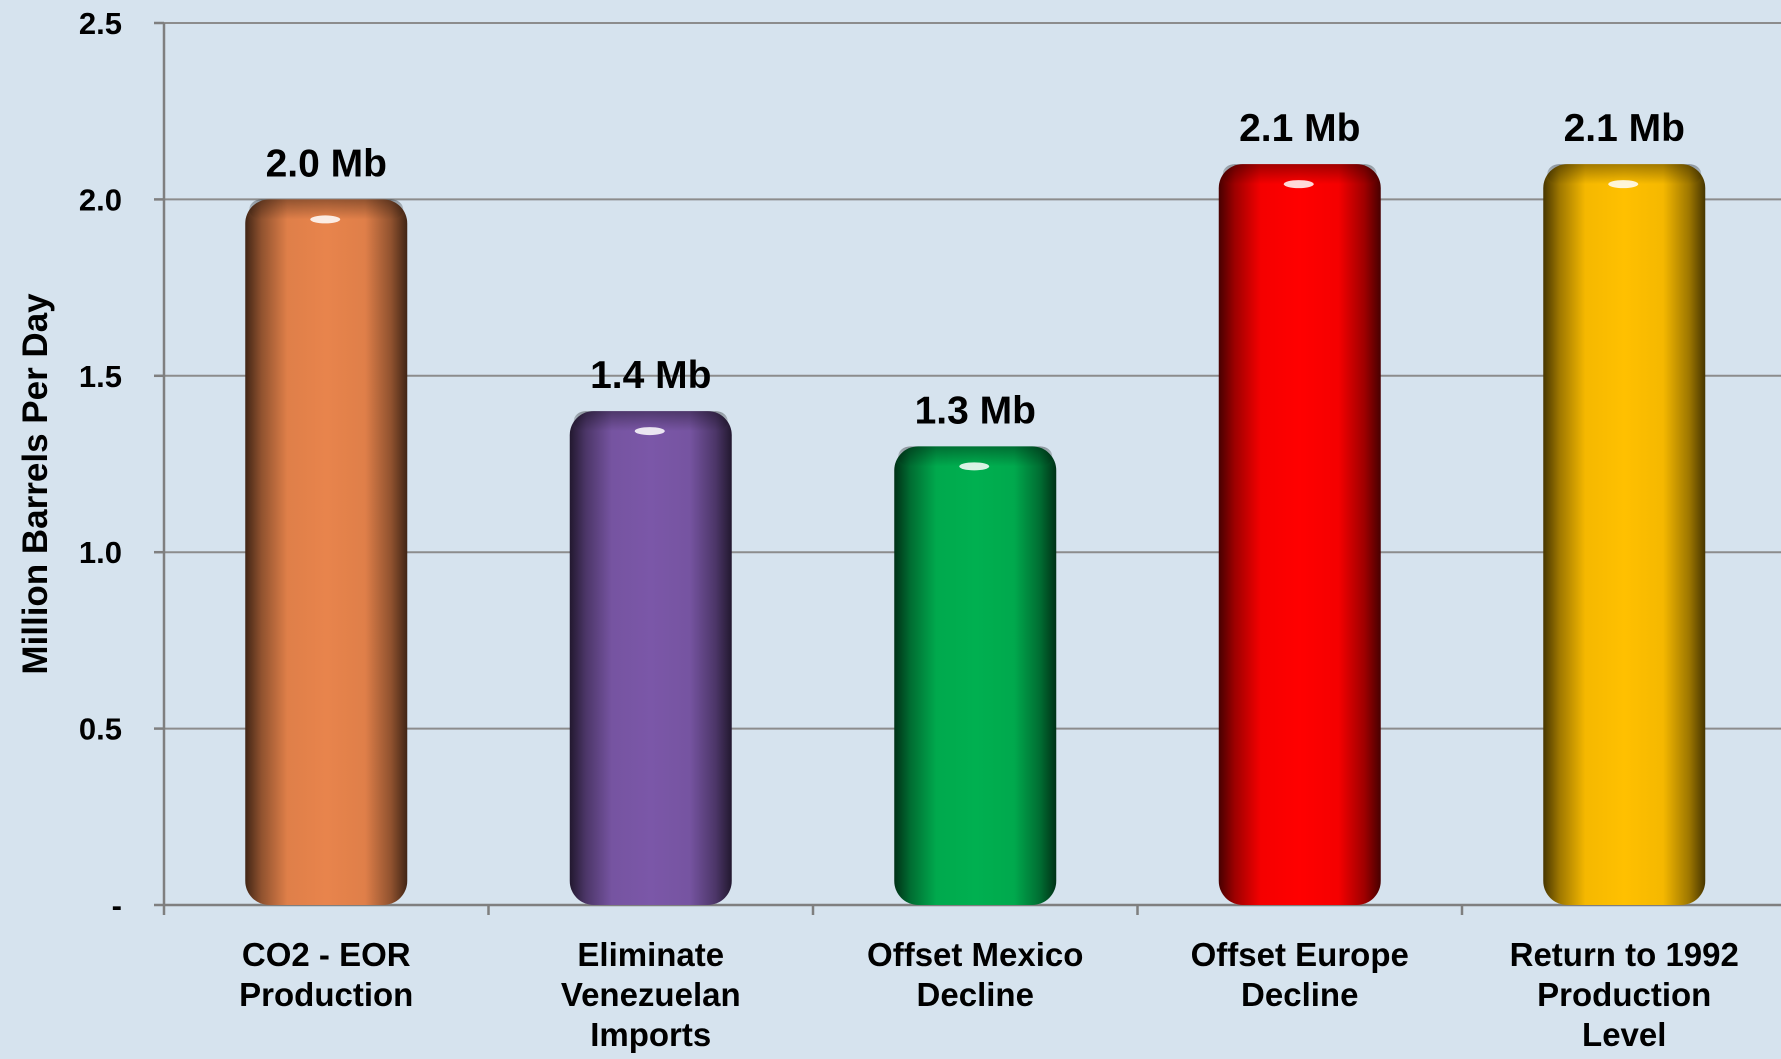 The width and height of the screenshot is (1781, 1059). What do you see at coordinates (100, 376) in the screenshot?
I see `y-tick-label: 1.5` at bounding box center [100, 376].